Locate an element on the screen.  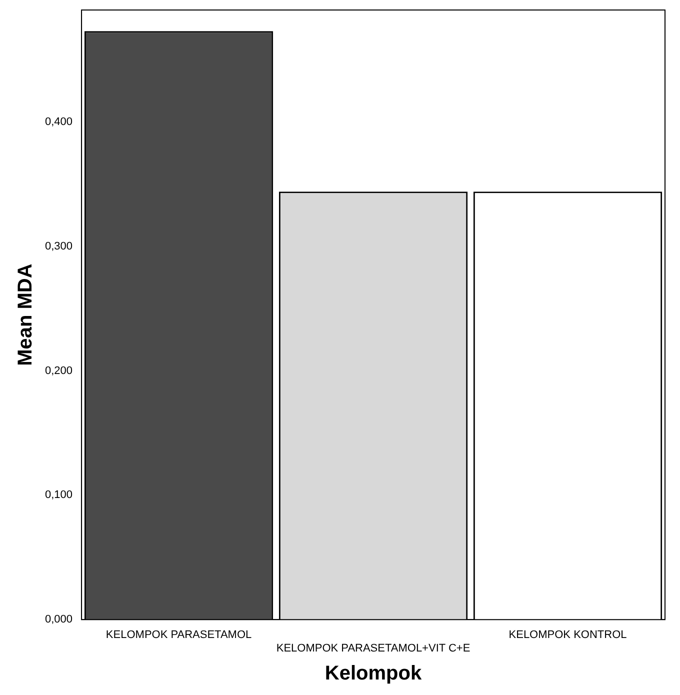
x-tick-label: KELOMPOK KONTROL is located at coordinates (567, 635).